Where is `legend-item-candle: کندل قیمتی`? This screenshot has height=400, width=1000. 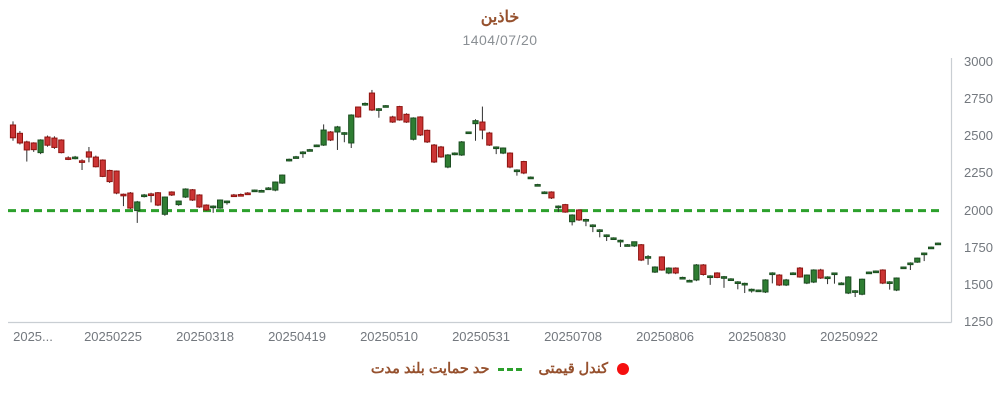 legend-item-candle: کندل قیمتی is located at coordinates (584, 369).